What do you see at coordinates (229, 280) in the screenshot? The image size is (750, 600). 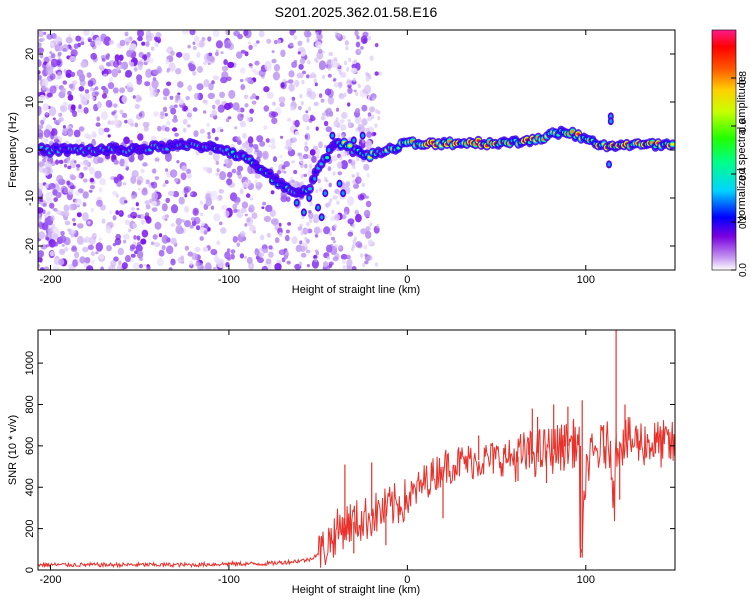 I see `x-tick-label: -100` at bounding box center [229, 280].